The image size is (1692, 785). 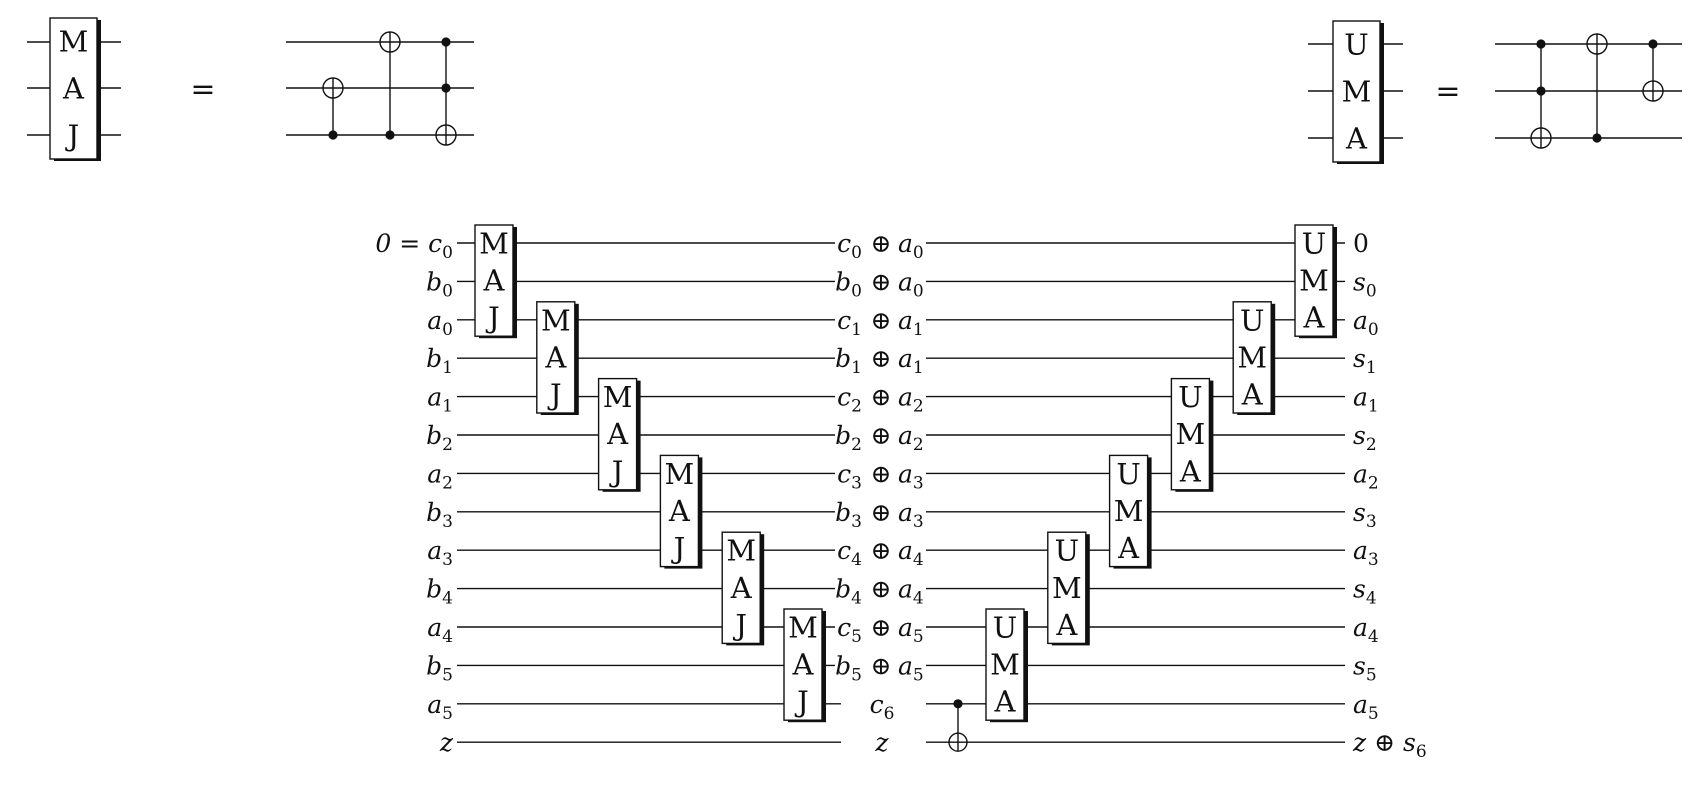 What do you see at coordinates (446, 742) in the screenshot?
I see `label-main: z` at bounding box center [446, 742].